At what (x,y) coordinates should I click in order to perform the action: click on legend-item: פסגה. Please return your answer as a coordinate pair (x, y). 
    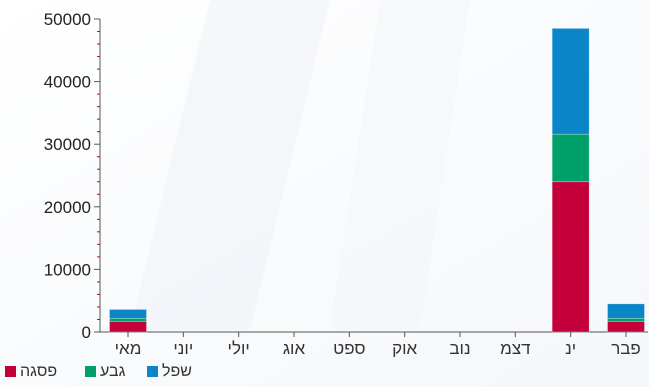
    Looking at the image, I should click on (31, 371).